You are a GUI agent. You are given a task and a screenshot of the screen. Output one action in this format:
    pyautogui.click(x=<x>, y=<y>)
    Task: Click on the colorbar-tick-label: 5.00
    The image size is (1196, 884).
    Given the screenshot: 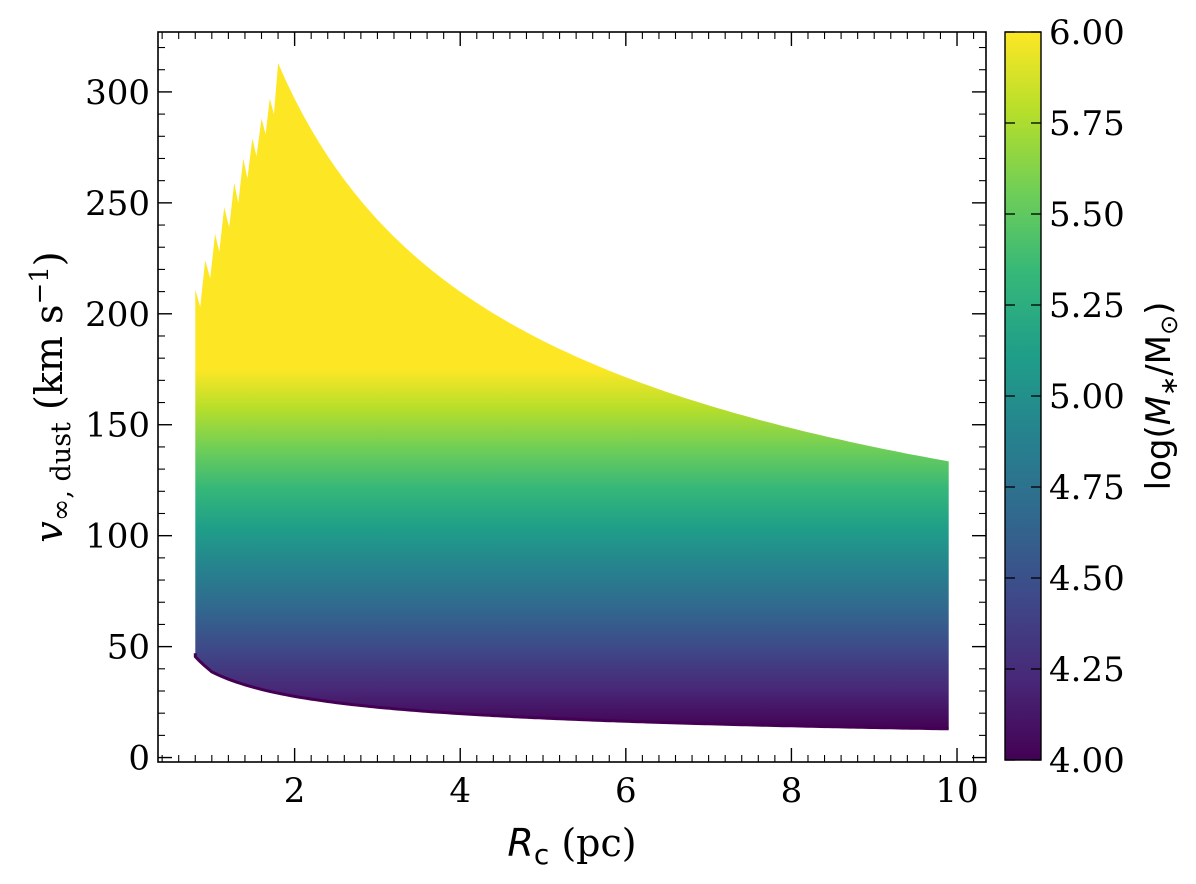 What is the action you would take?
    pyautogui.click(x=1087, y=397)
    